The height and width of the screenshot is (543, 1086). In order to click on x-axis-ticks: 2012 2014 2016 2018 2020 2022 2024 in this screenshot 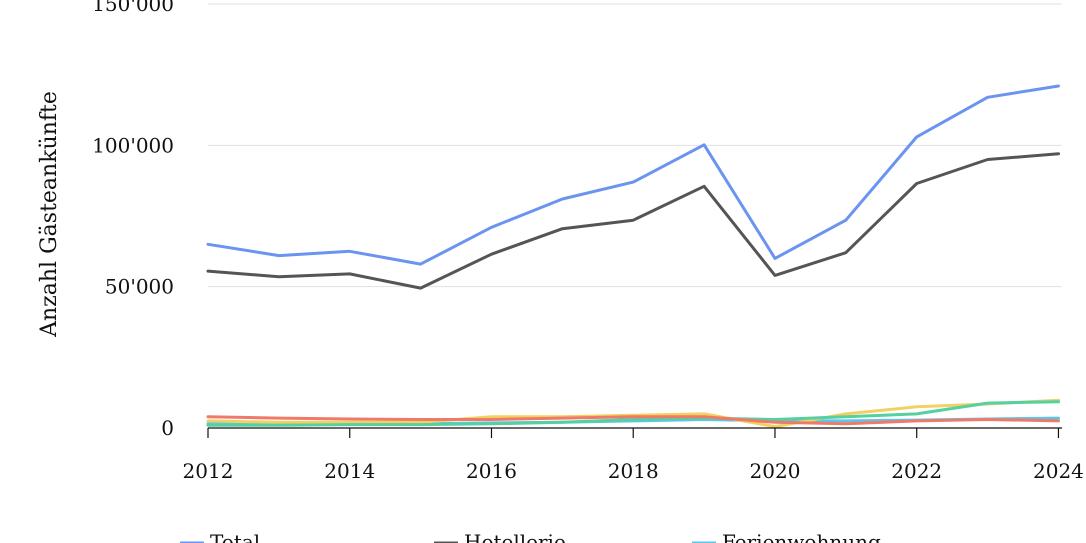, I will do `click(633, 455)`.